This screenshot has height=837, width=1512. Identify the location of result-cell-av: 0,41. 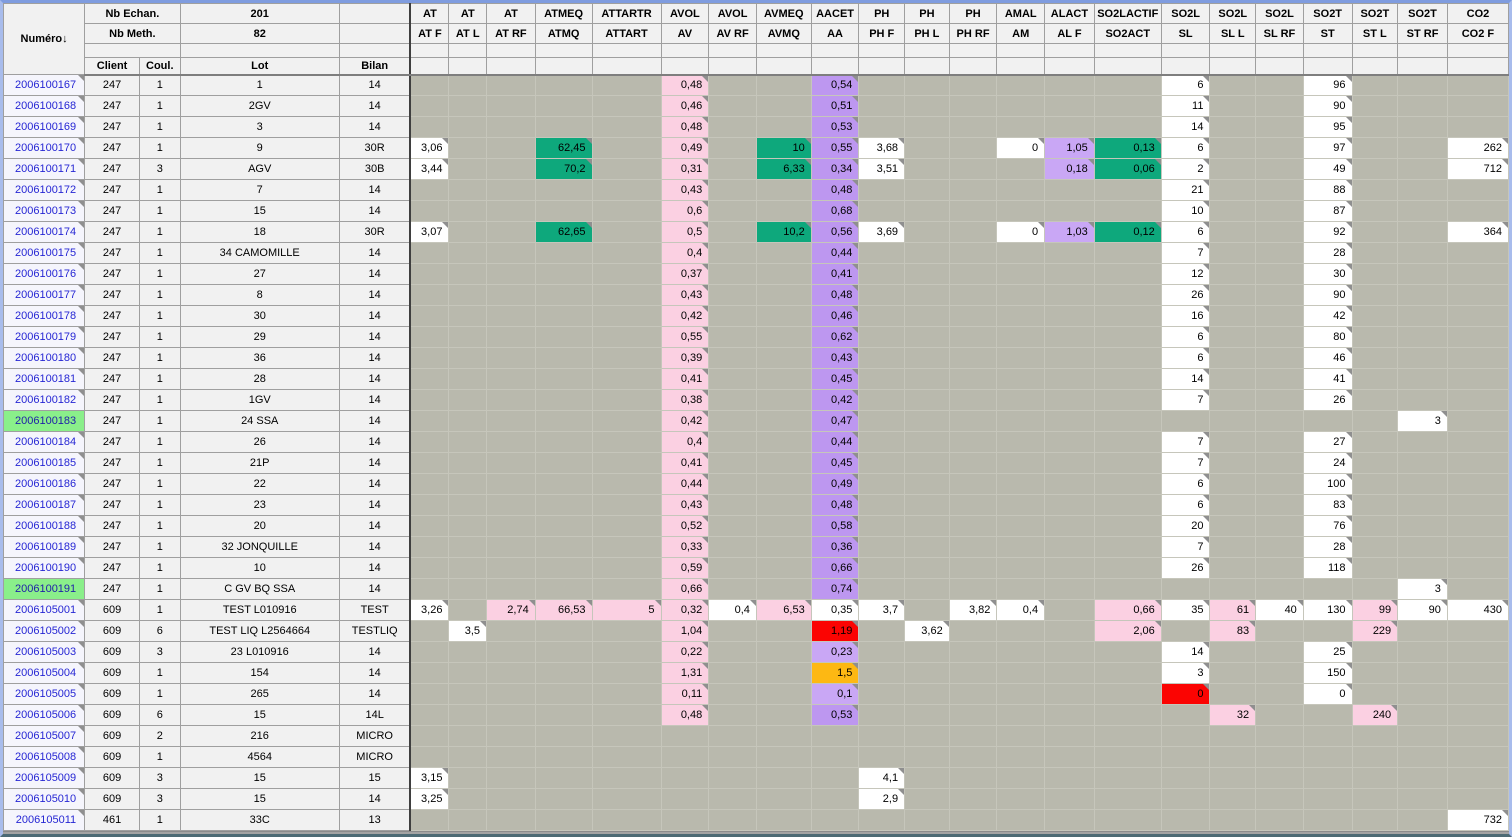
(685, 463).